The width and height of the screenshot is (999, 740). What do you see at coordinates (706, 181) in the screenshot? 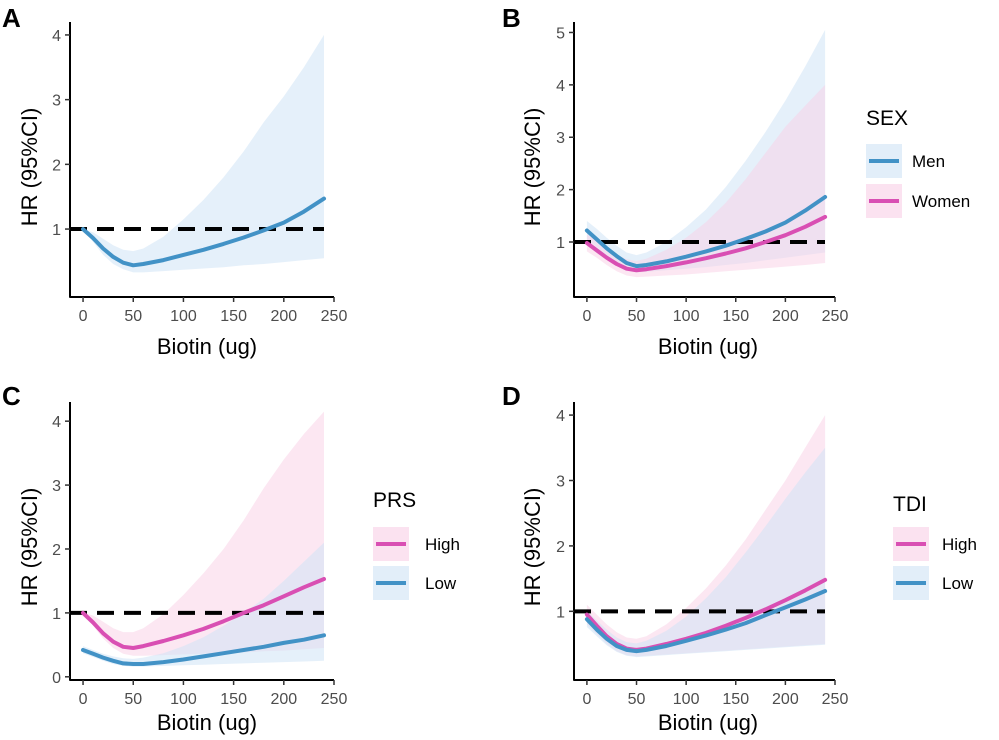
I see `ci-band-women` at bounding box center [706, 181].